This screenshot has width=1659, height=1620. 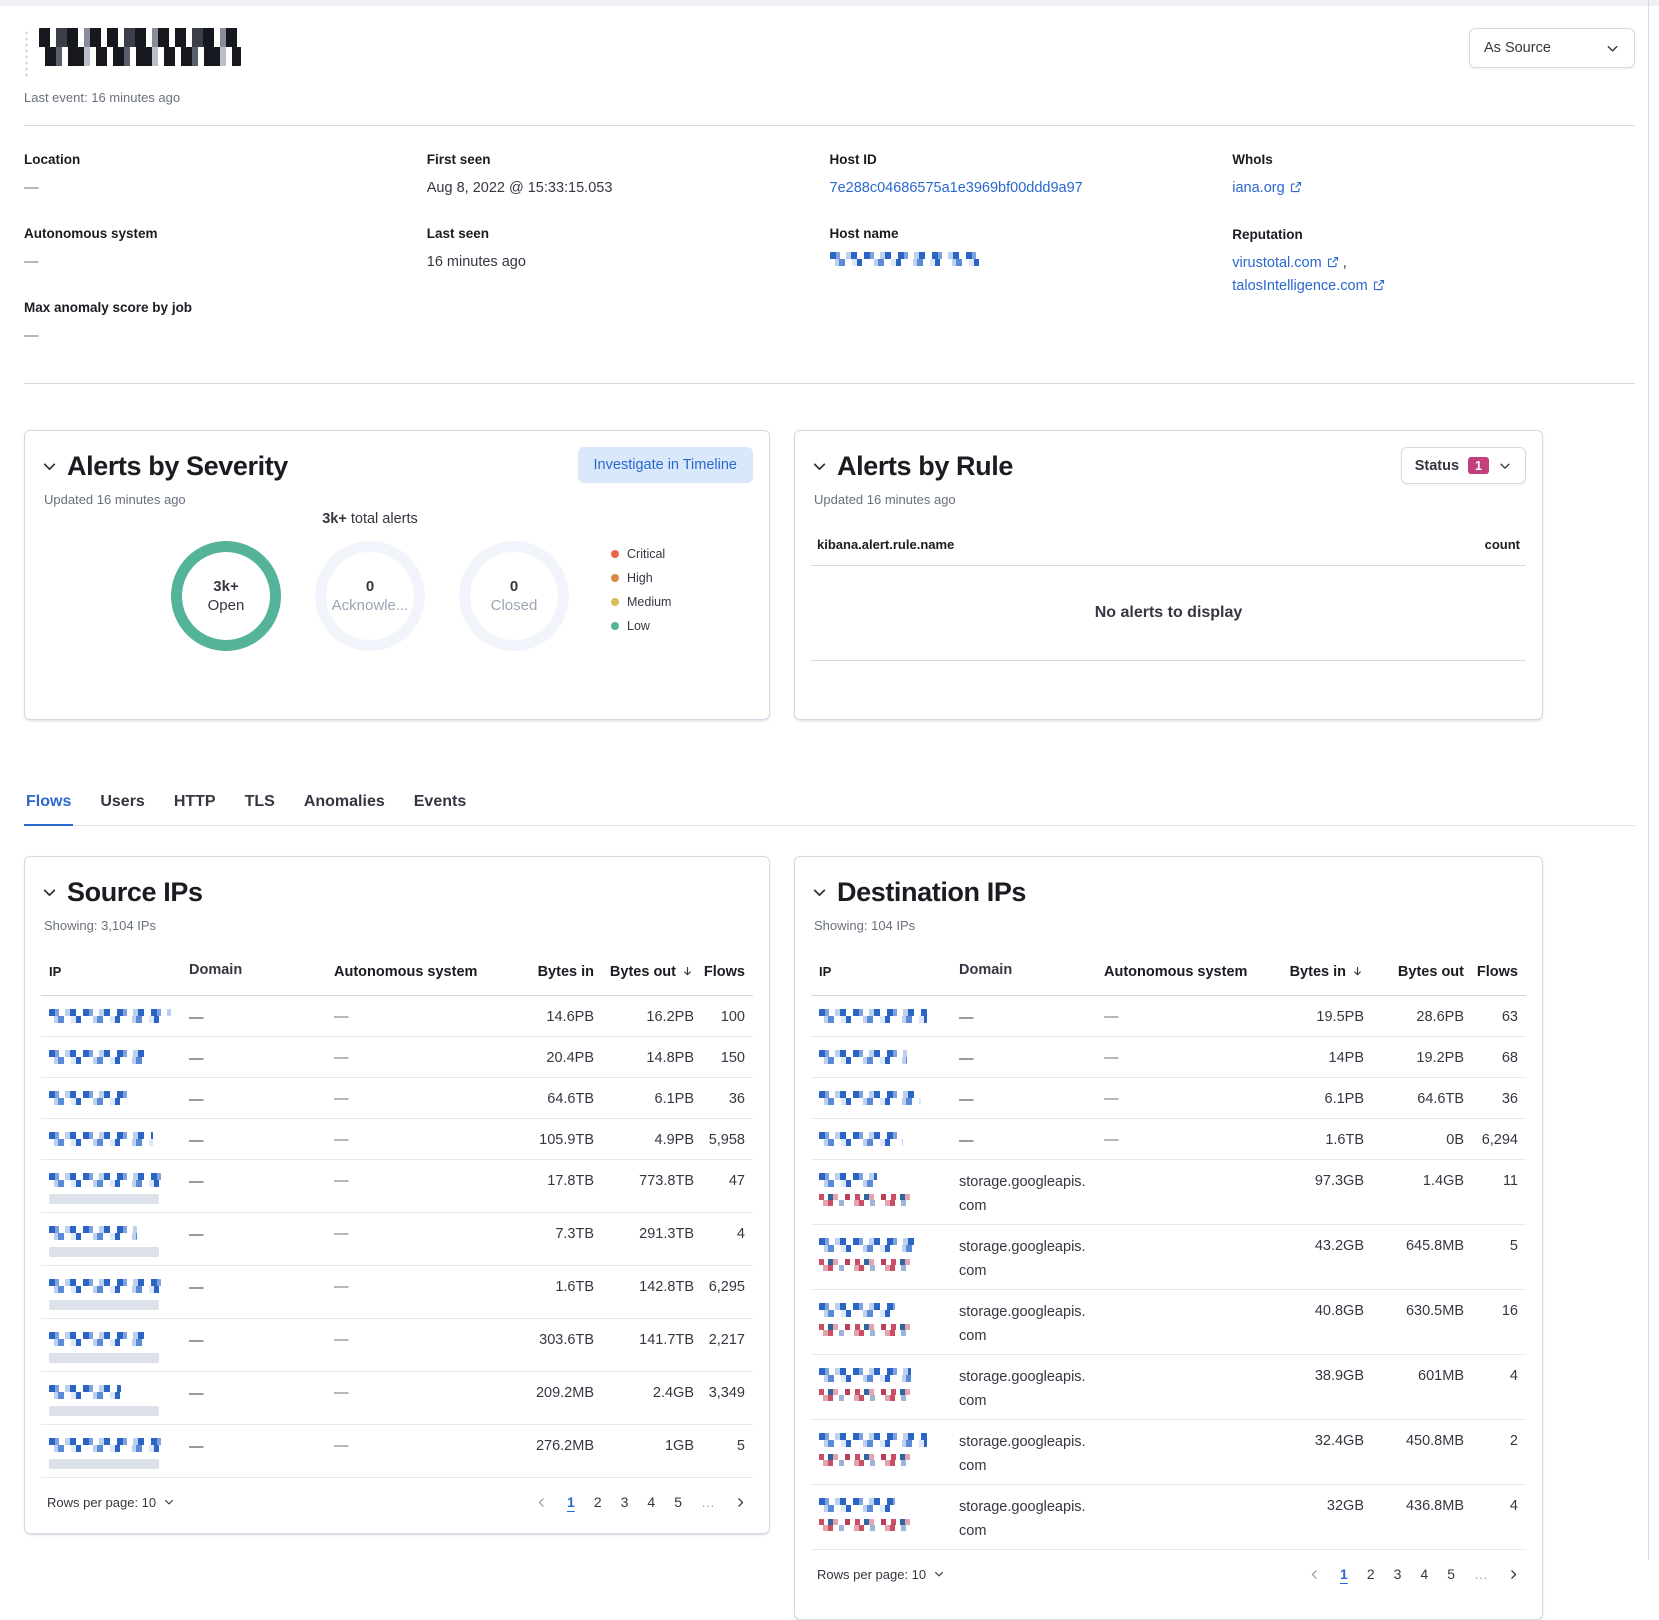 What do you see at coordinates (440, 802) in the screenshot?
I see `tab-events: Events` at bounding box center [440, 802].